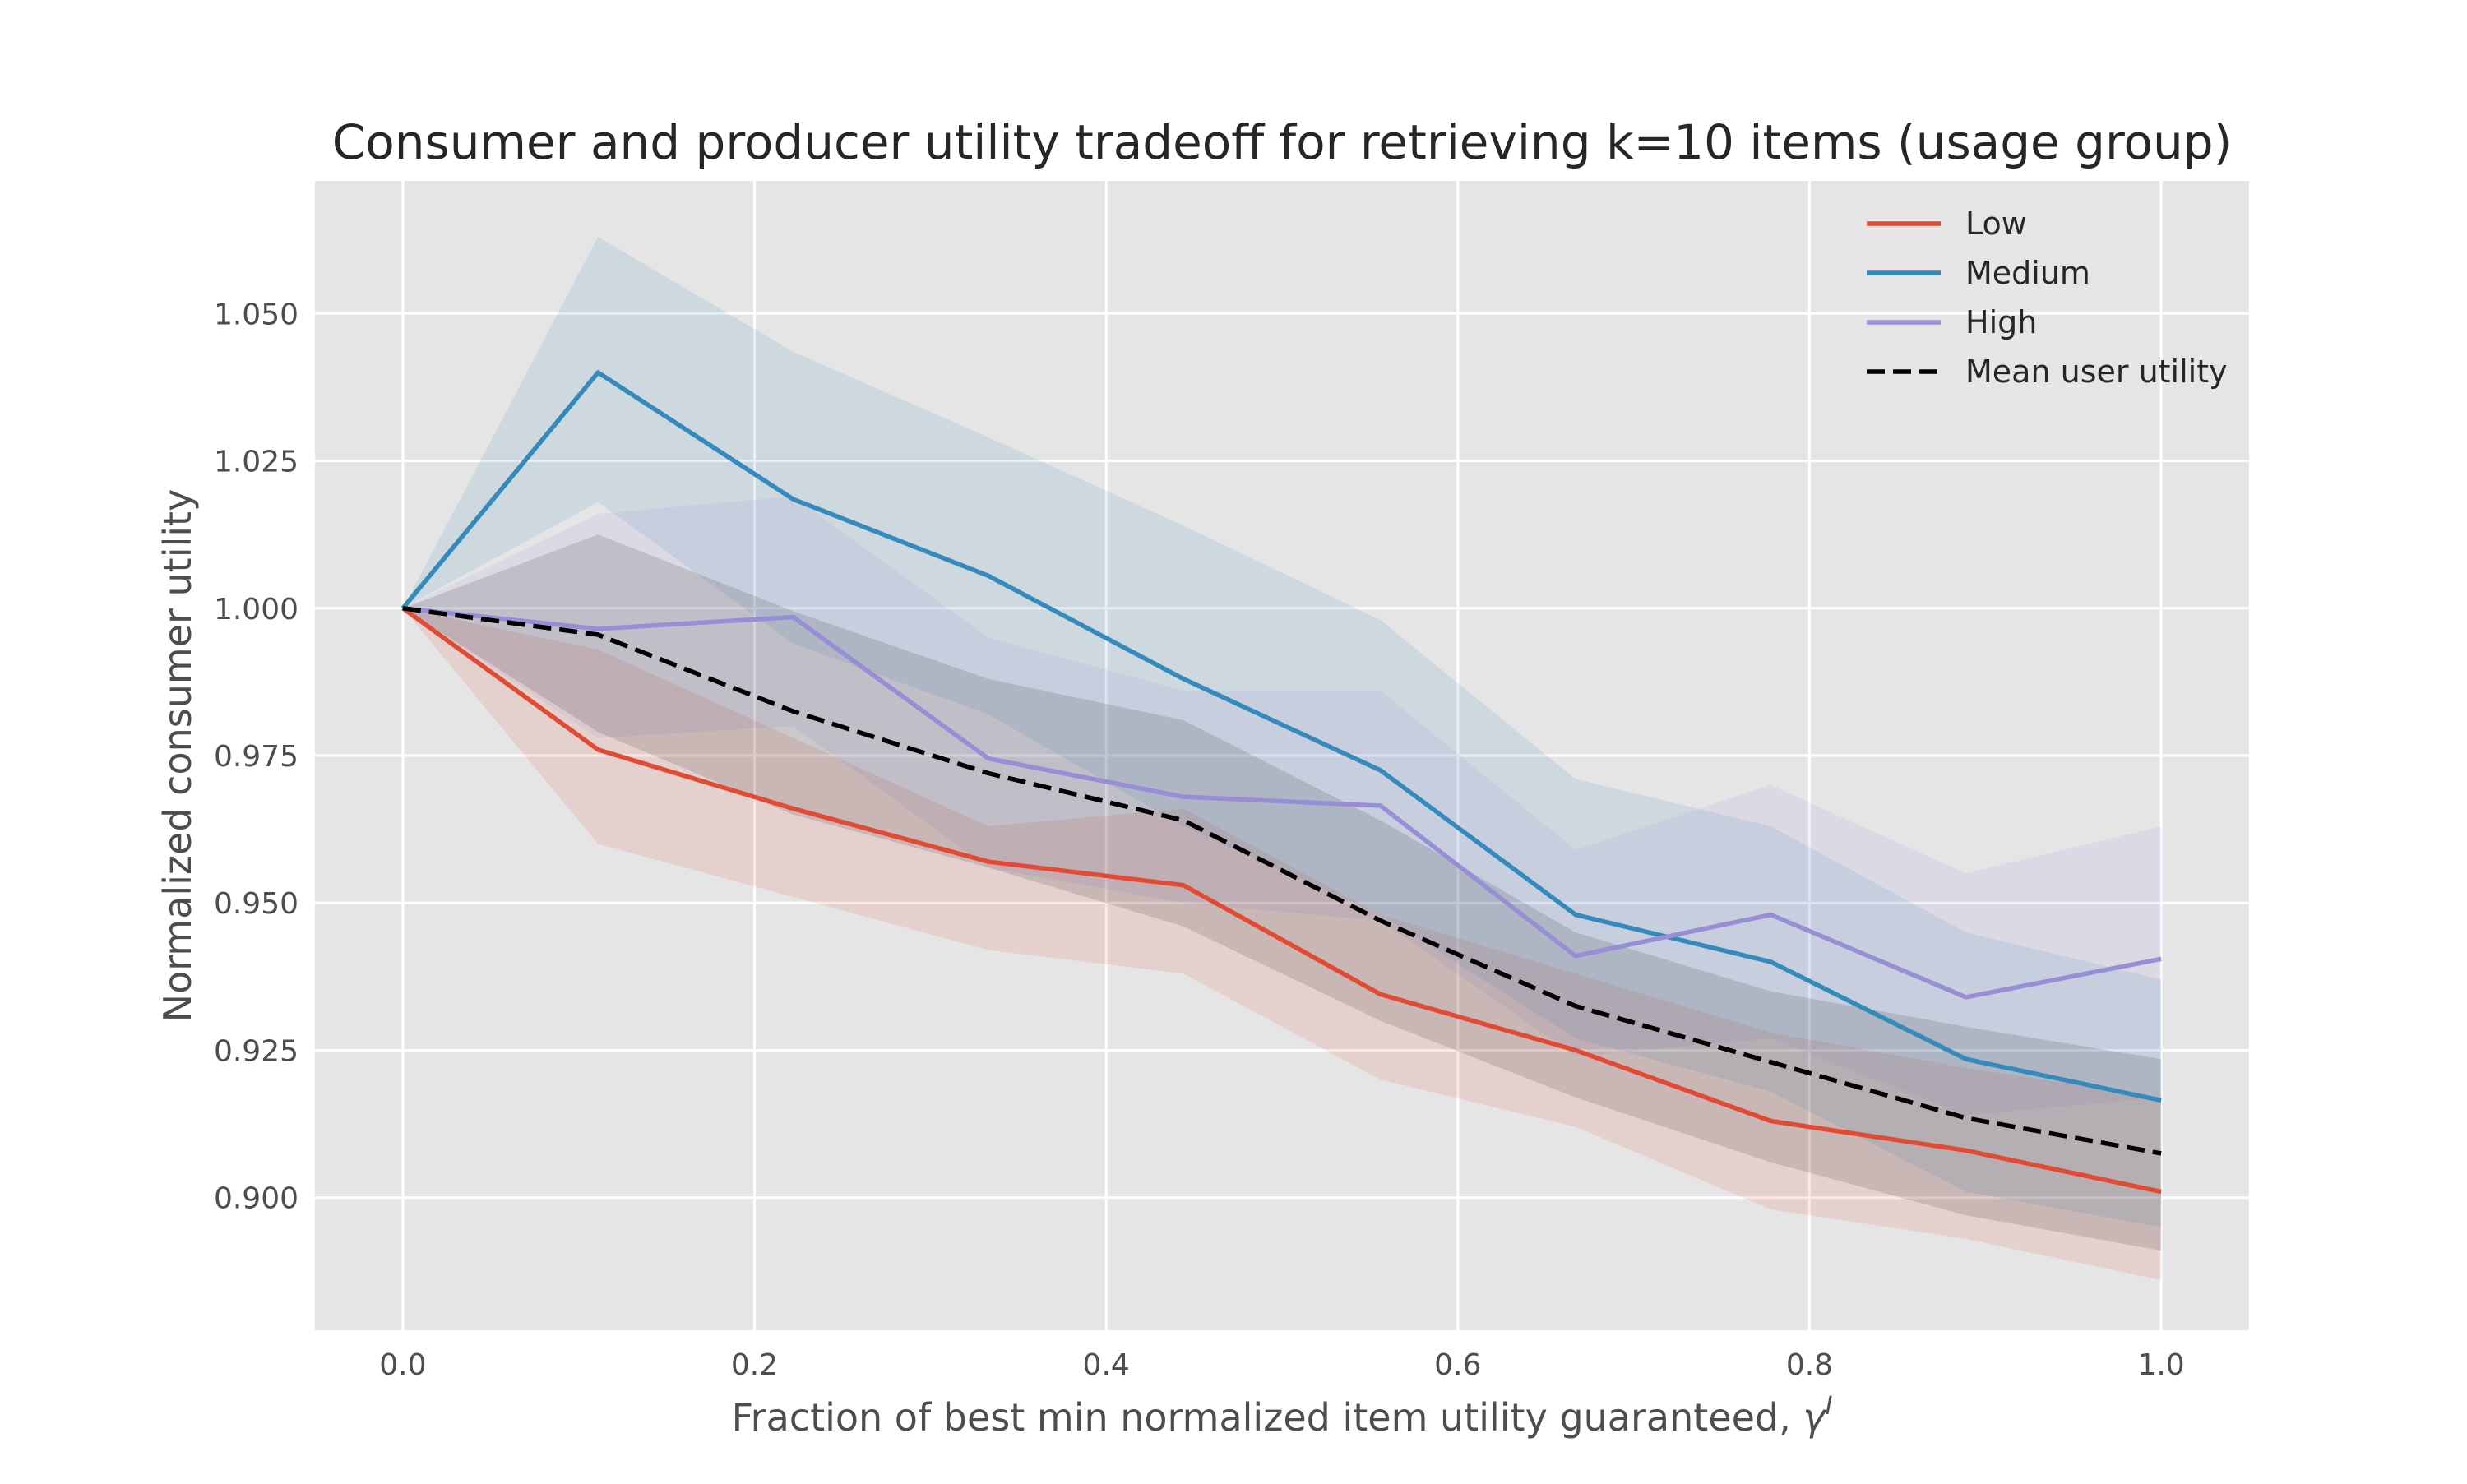  Describe the element at coordinates (1457, 1365) in the screenshot. I see `x-tick-label: 0.6` at that location.